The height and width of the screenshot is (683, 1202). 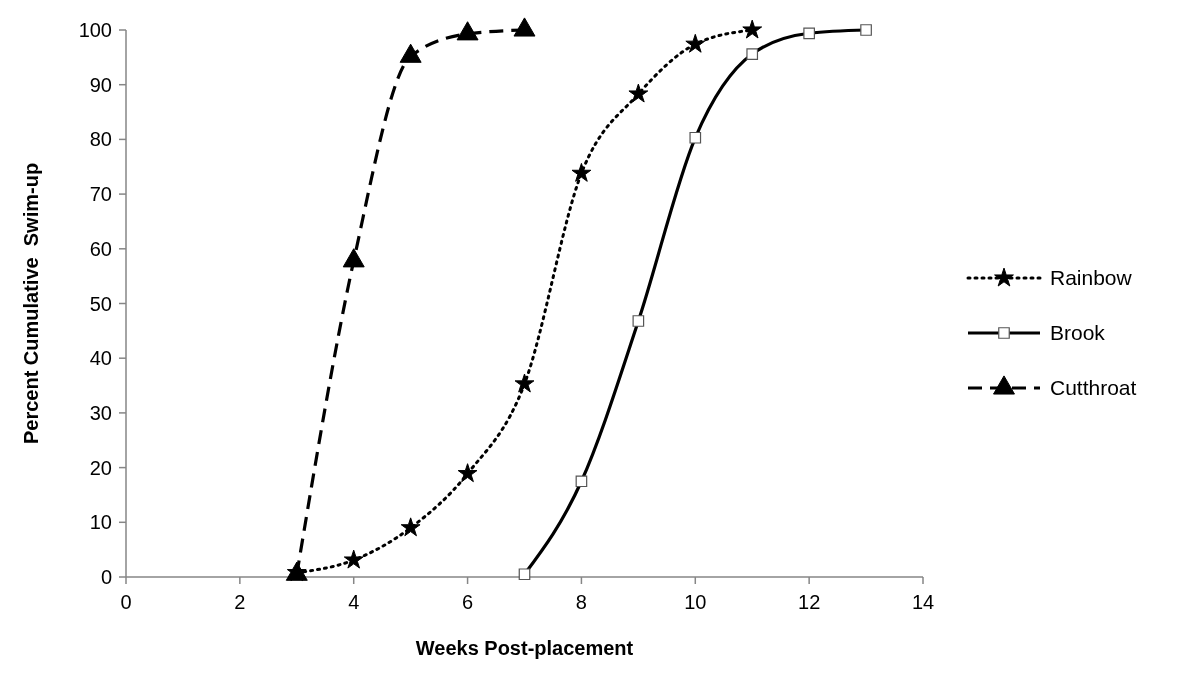 What do you see at coordinates (100, 522) in the screenshot?
I see `y-tick-label: 10` at bounding box center [100, 522].